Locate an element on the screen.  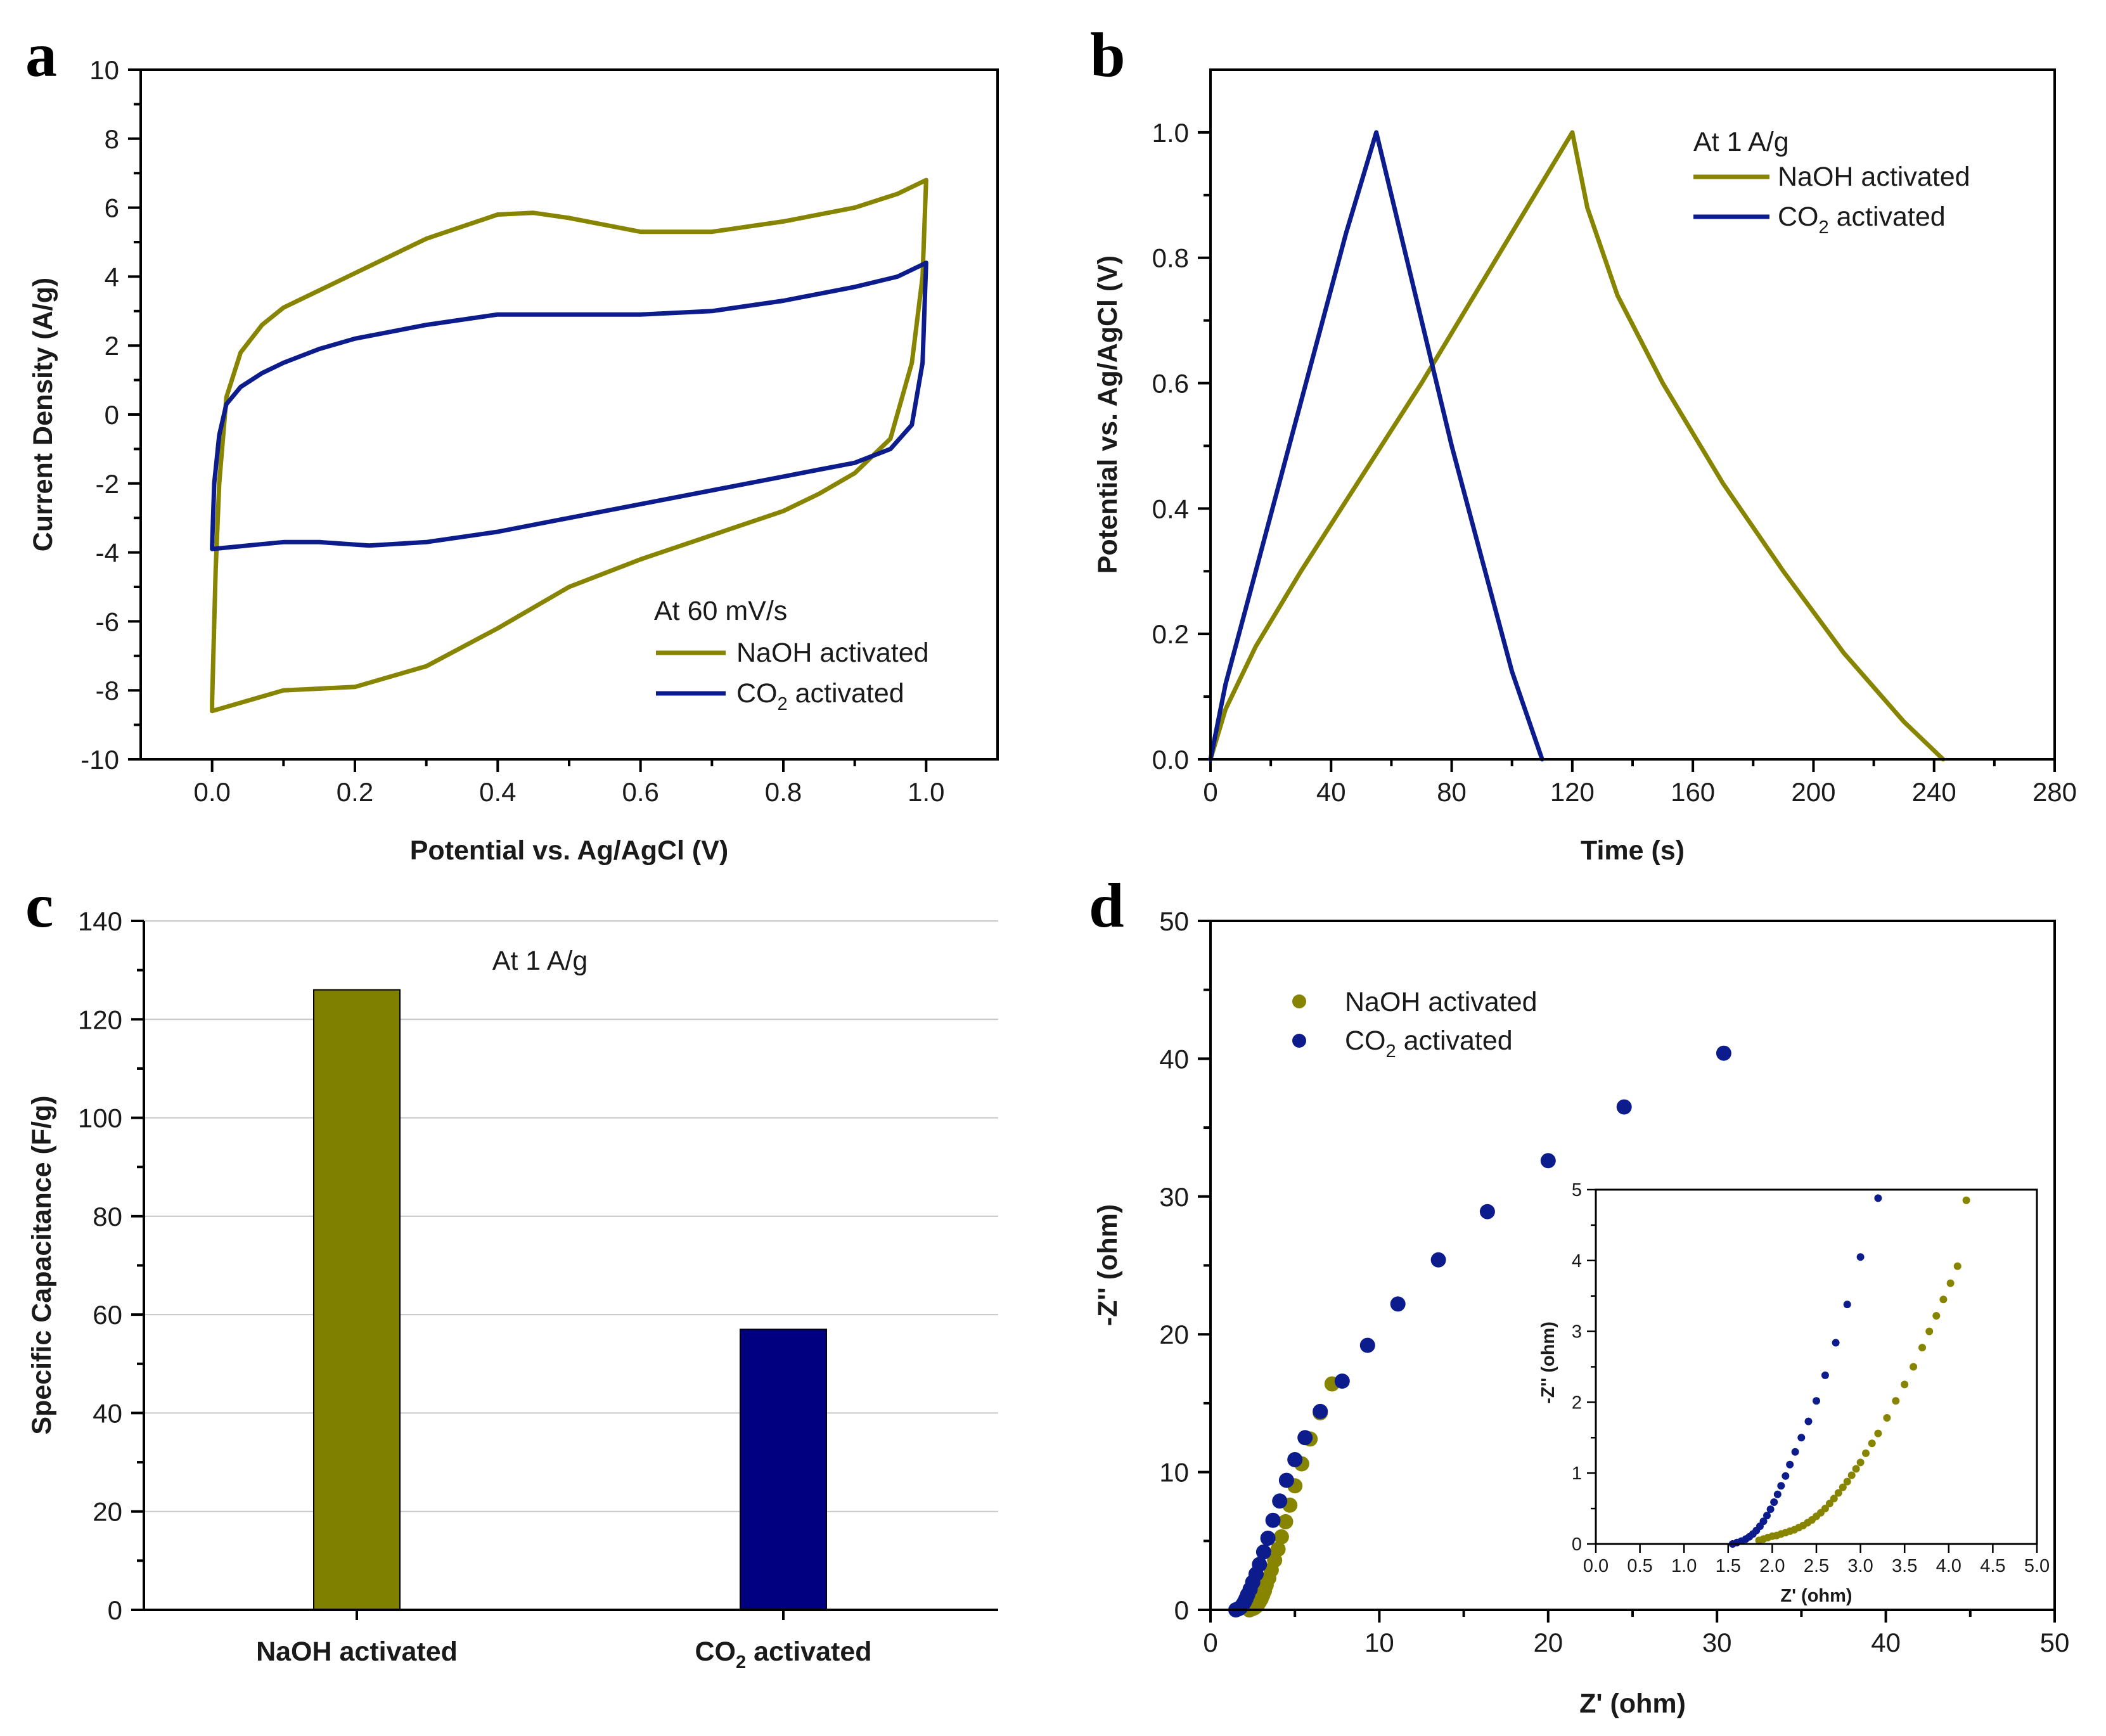
panel-b-line-co2 is located at coordinates (1376, 446).